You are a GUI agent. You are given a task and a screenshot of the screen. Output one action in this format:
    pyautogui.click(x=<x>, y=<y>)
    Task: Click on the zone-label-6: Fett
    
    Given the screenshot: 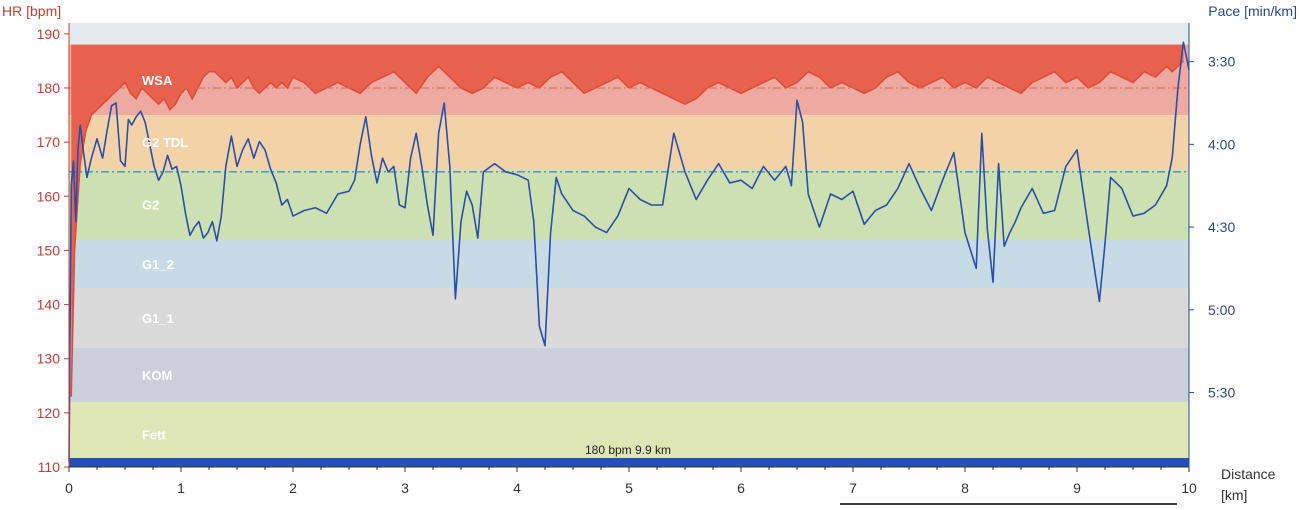 What is the action you would take?
    pyautogui.click(x=154, y=435)
    